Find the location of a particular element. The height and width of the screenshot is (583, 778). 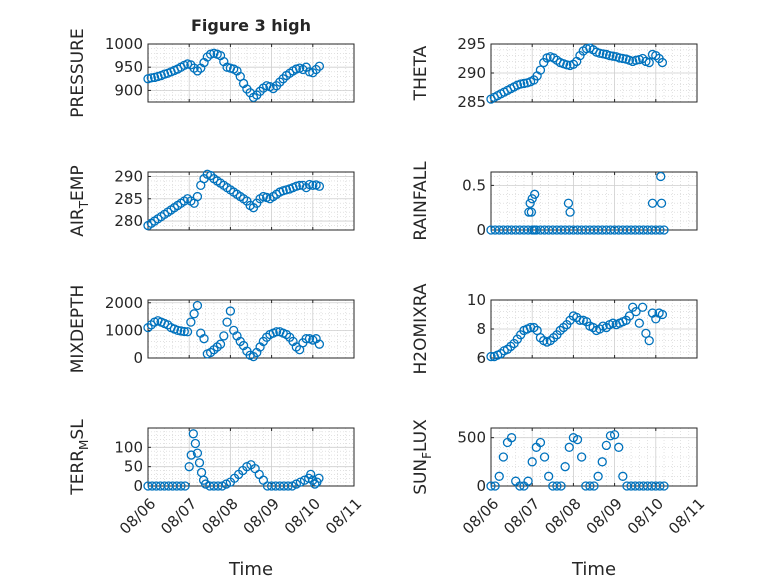

y-axis-label: H2OMIXRA is located at coordinates (421, 328).